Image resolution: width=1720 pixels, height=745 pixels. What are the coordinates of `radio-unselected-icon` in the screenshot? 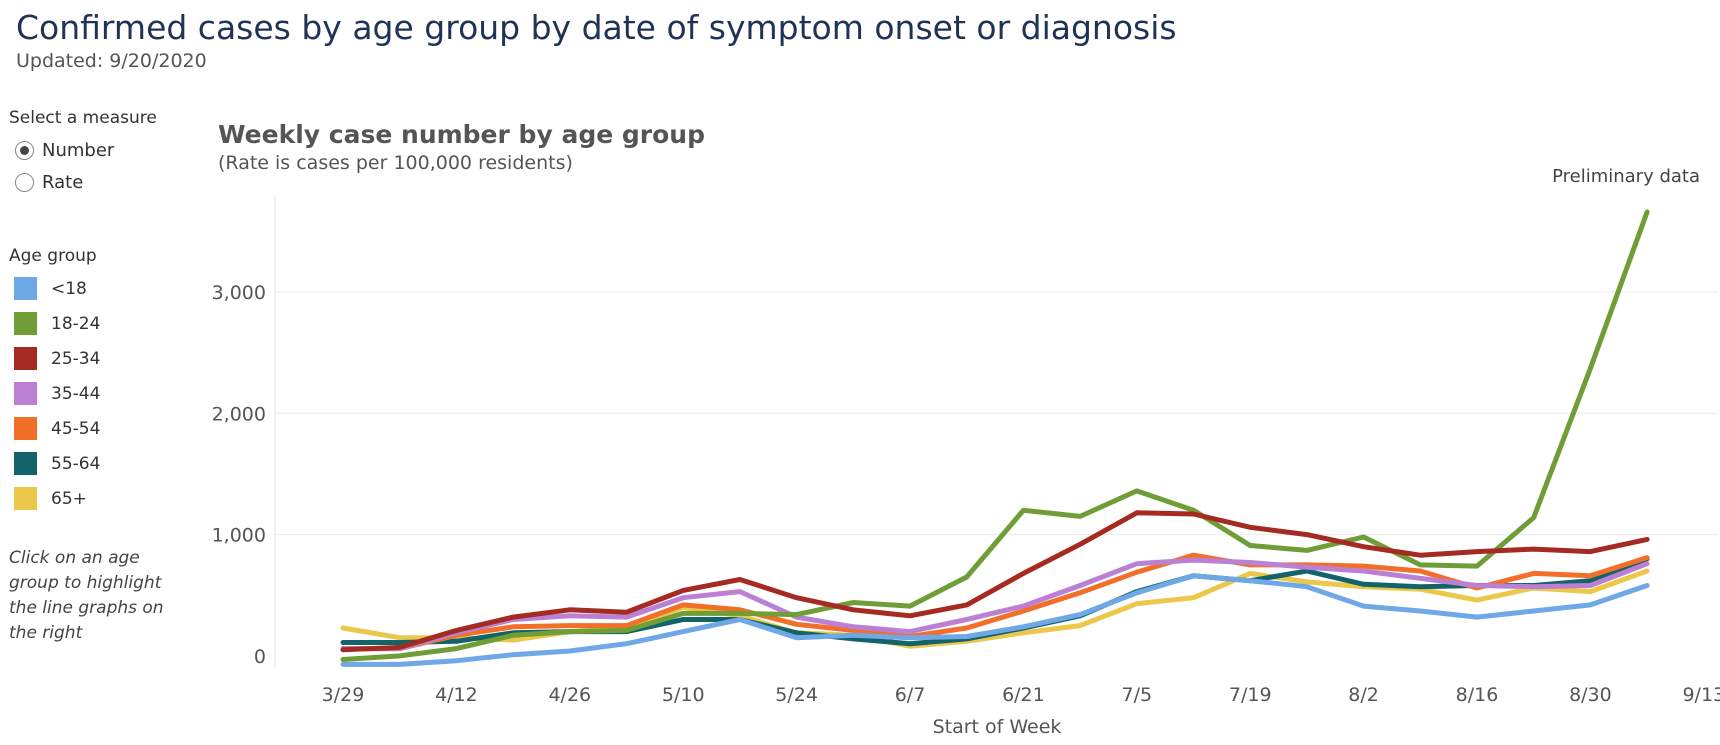 It's located at (24, 182).